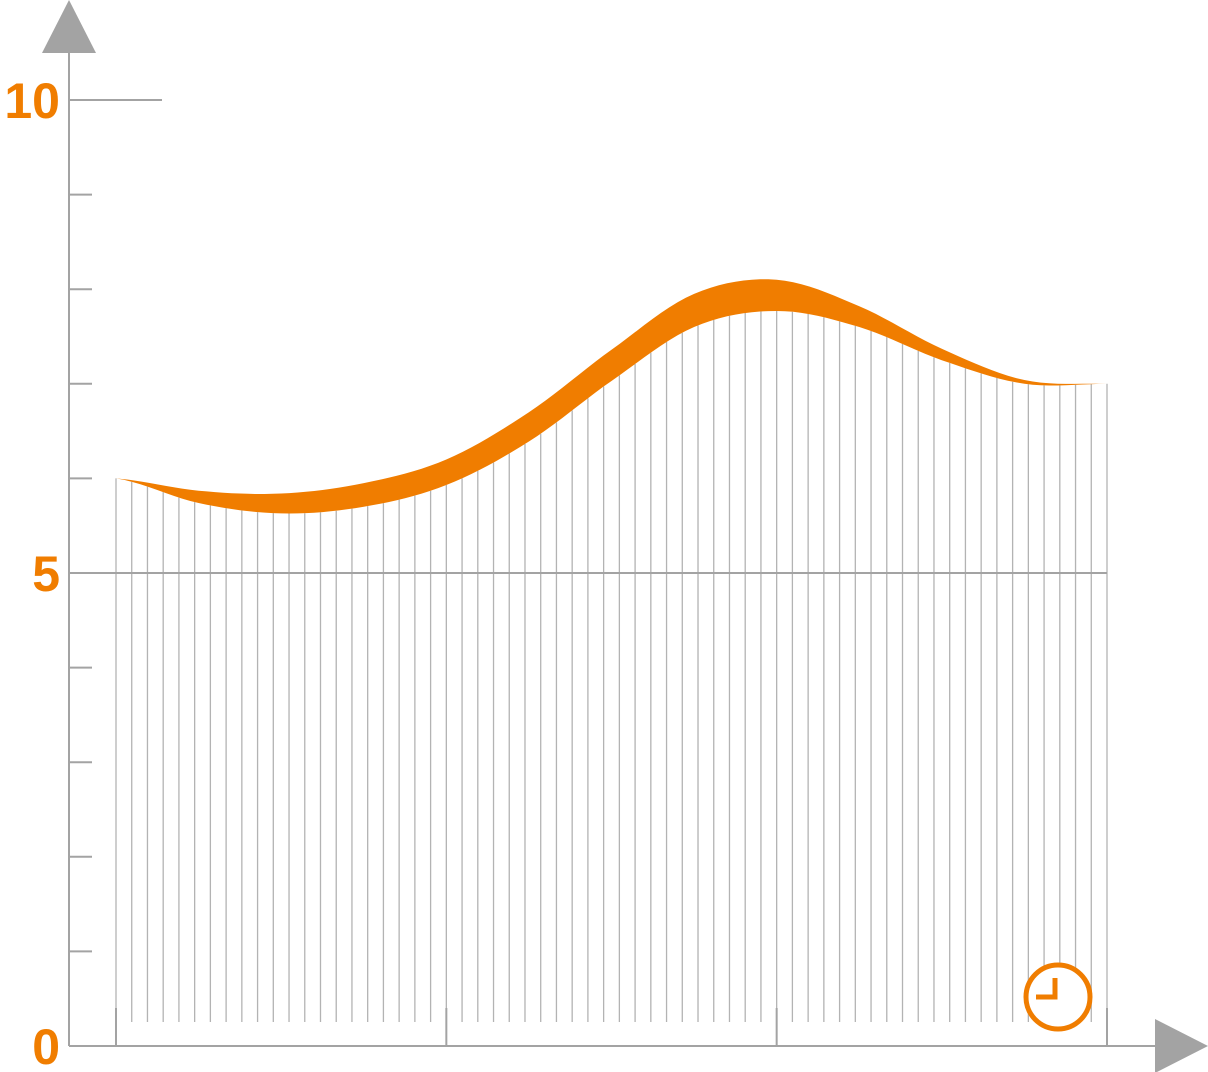 This screenshot has width=1208, height=1072. I want to click on clock-face, so click(1058, 997).